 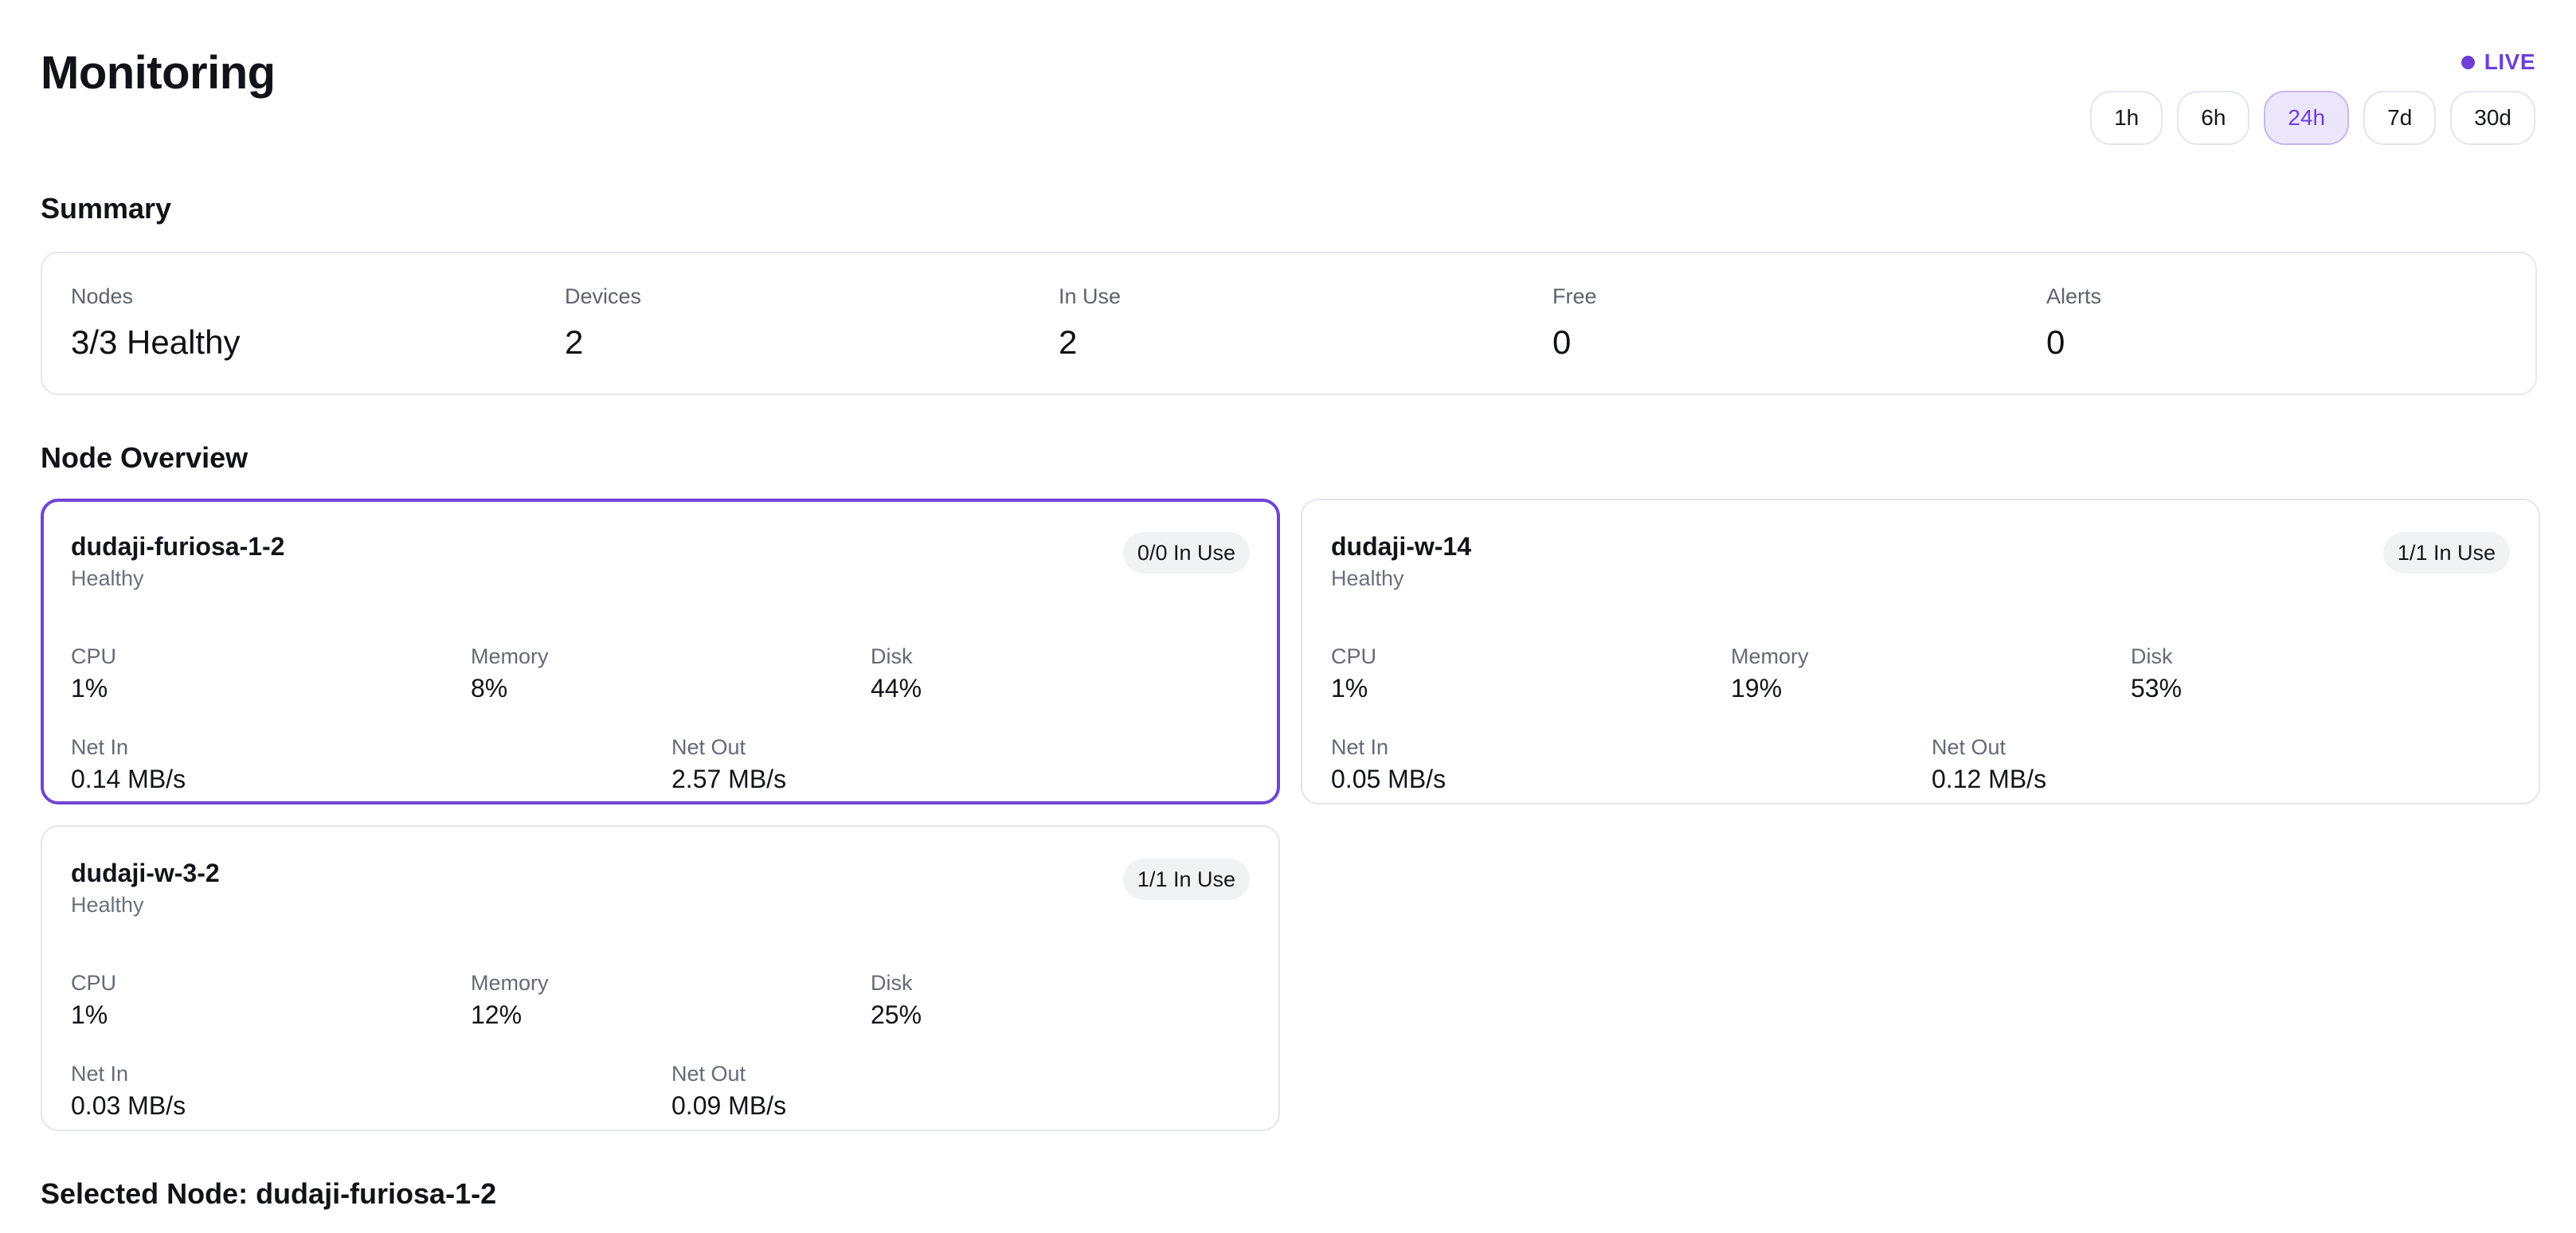 I want to click on range-button-30d: 30d, so click(x=2492, y=118).